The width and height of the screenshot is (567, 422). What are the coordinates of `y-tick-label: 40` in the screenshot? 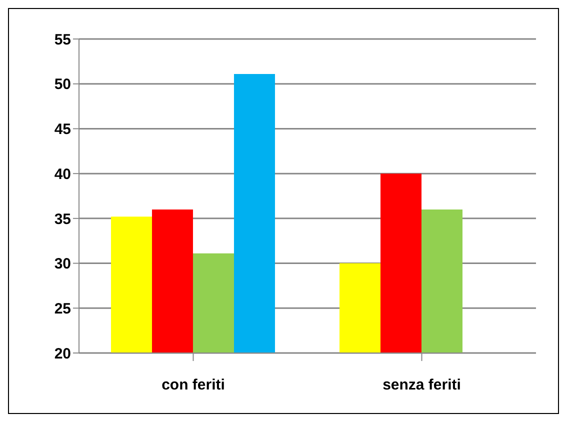 It's located at (62, 174).